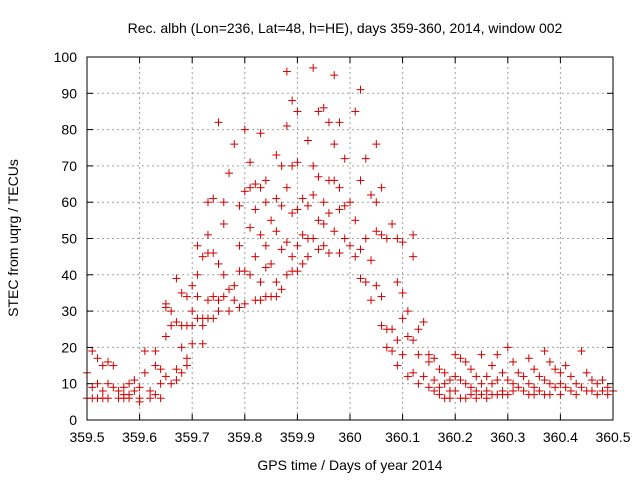  What do you see at coordinates (139, 437) in the screenshot?
I see `x-tick-label: 359.6` at bounding box center [139, 437].